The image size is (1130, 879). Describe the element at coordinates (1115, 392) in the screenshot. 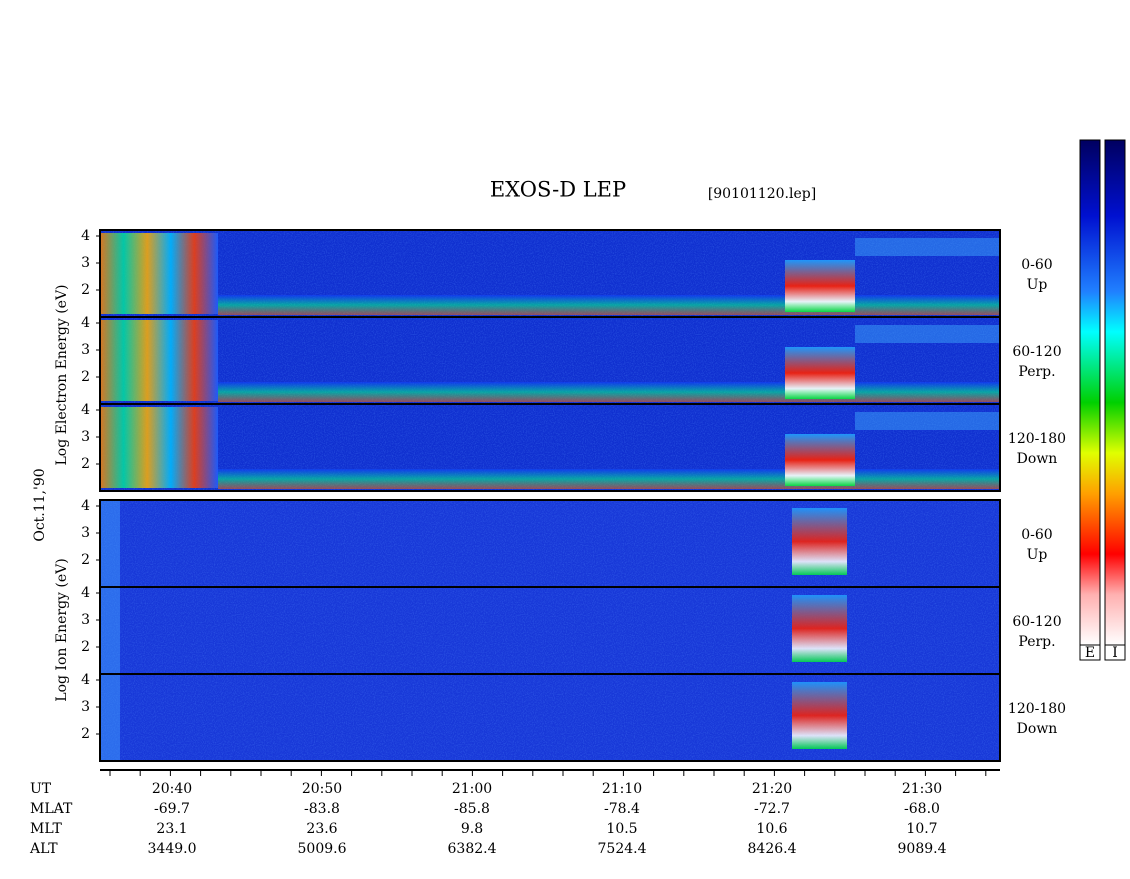

I see `colorbar-i` at that location.